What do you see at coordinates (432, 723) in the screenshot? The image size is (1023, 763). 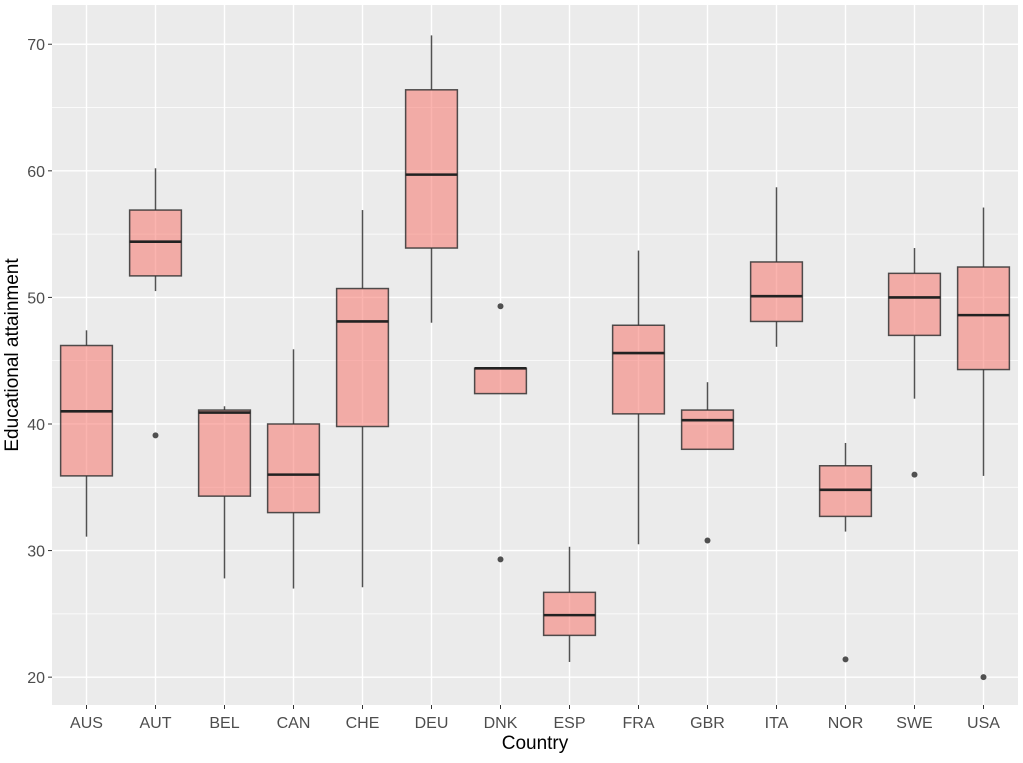 I see `x-tick-label-deu: DEU` at bounding box center [432, 723].